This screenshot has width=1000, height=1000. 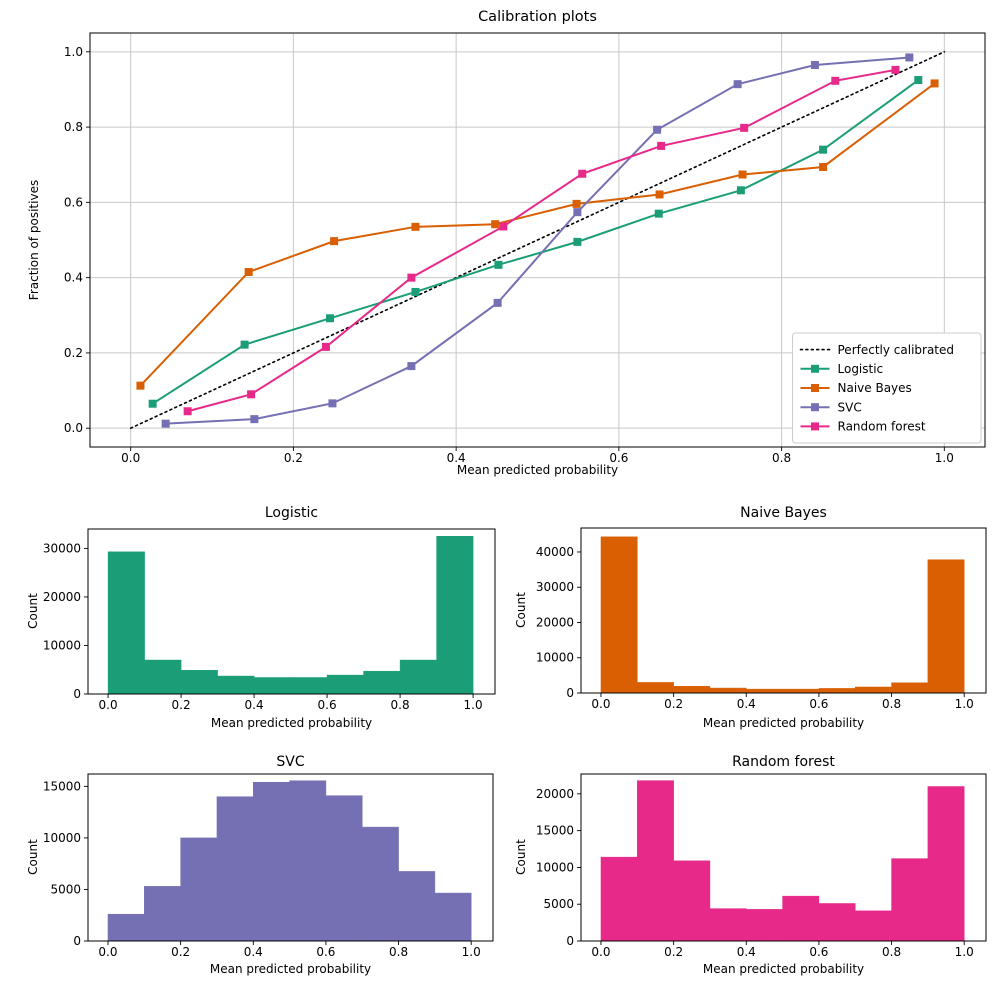 What do you see at coordinates (818, 704) in the screenshot?
I see `x-tick-label: 0.6` at bounding box center [818, 704].